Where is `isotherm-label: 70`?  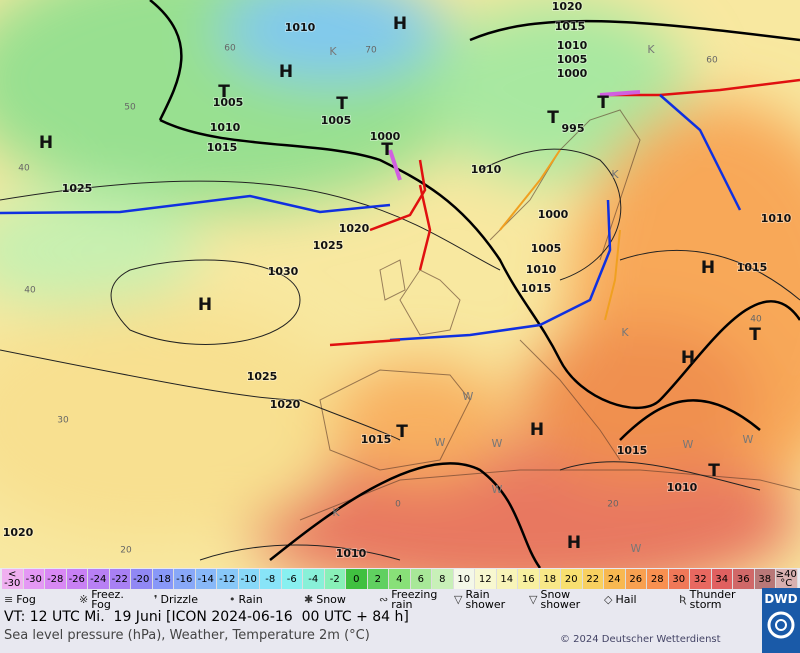 isotherm-label: 70 is located at coordinates (371, 51).